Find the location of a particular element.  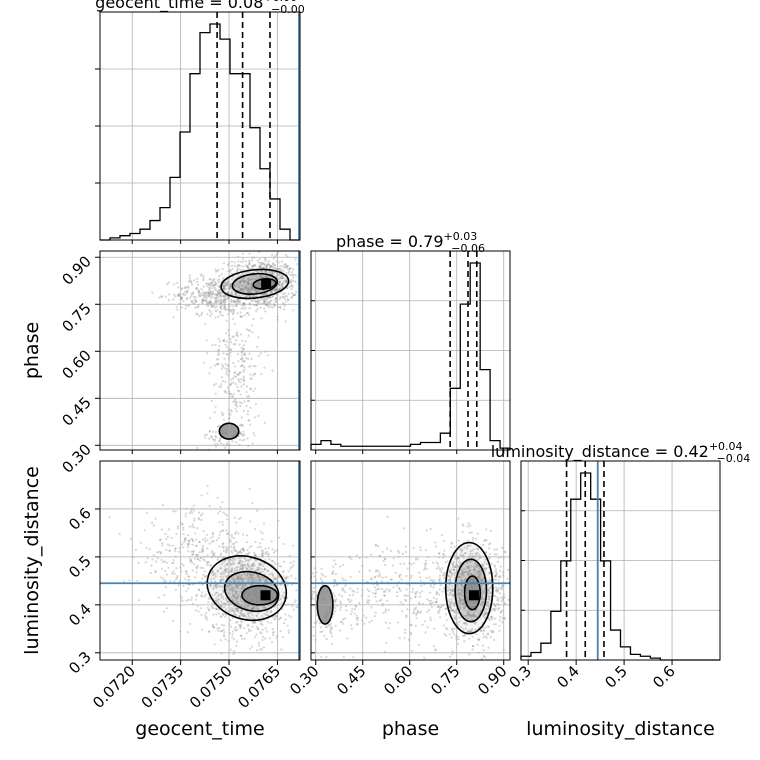

x-tick-label: 0.60 is located at coordinates (398, 680).